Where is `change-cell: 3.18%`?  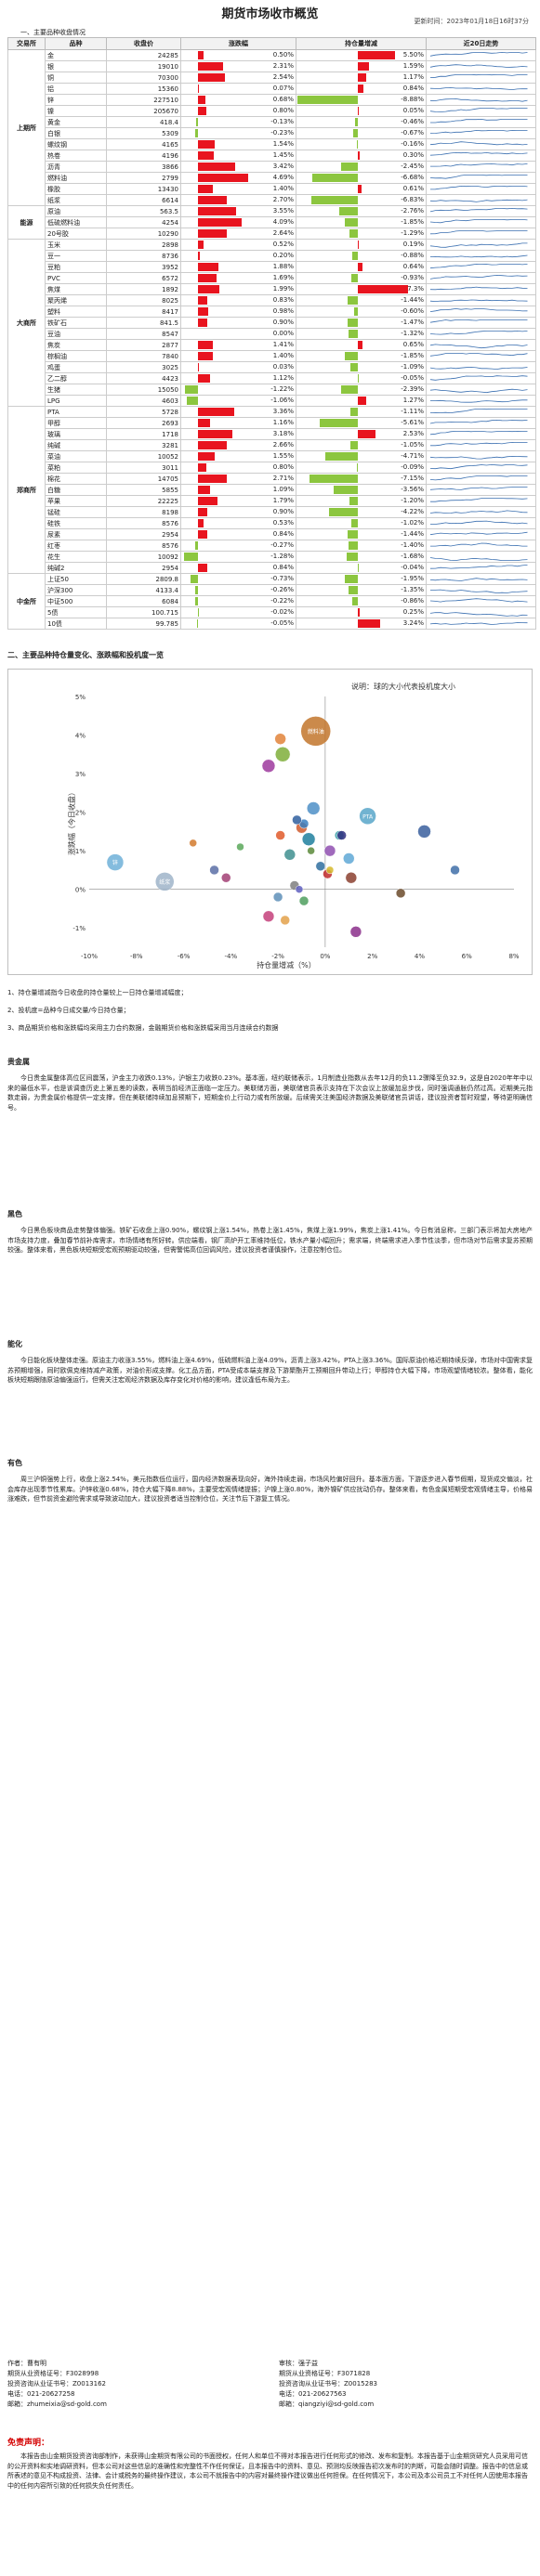 change-cell: 3.18% is located at coordinates (238, 434).